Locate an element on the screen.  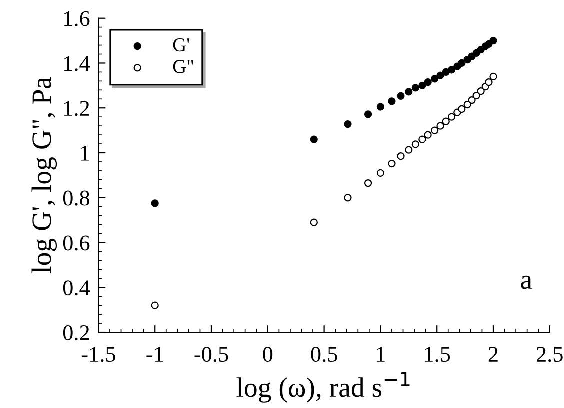
y-tick-label: 0.8 is located at coordinates (76, 198).